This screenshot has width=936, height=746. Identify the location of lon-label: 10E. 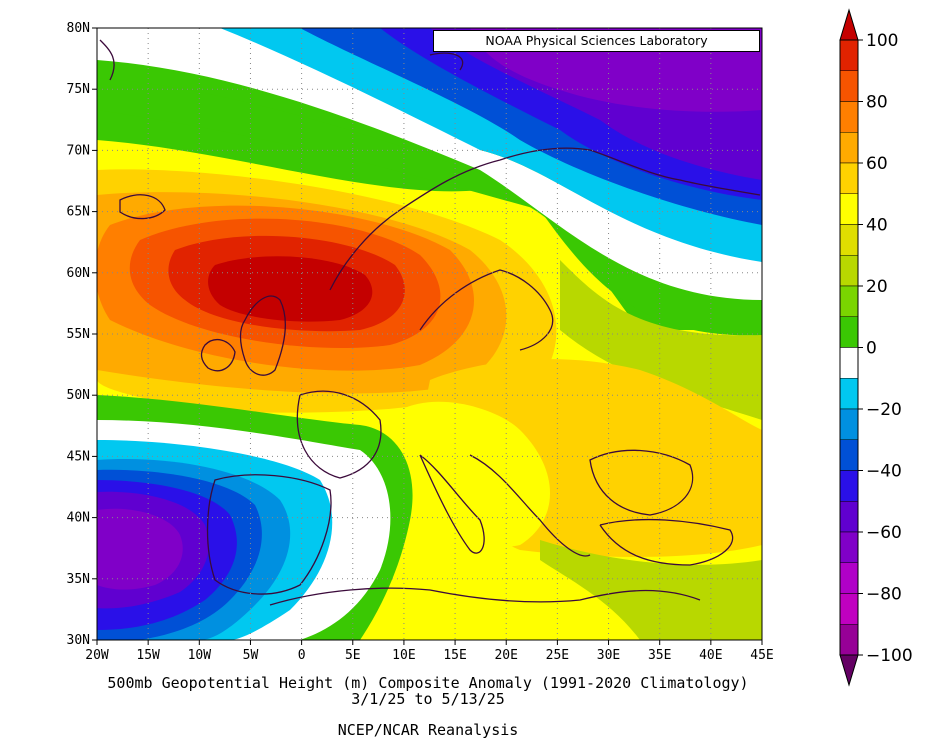
(403, 655).